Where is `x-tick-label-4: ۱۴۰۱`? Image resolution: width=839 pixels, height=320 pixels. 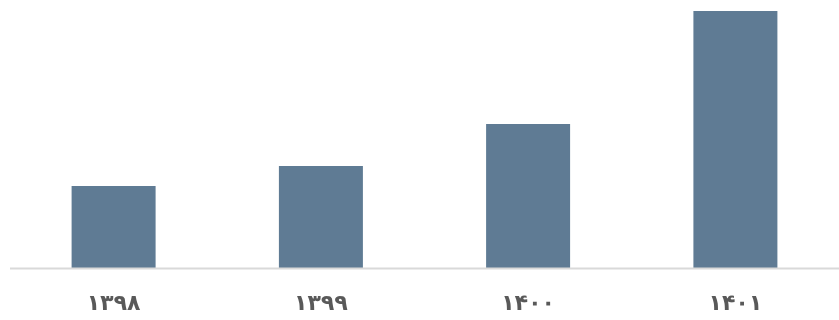
x-tick-label-4: ۱۴۰۱ is located at coordinates (736, 303).